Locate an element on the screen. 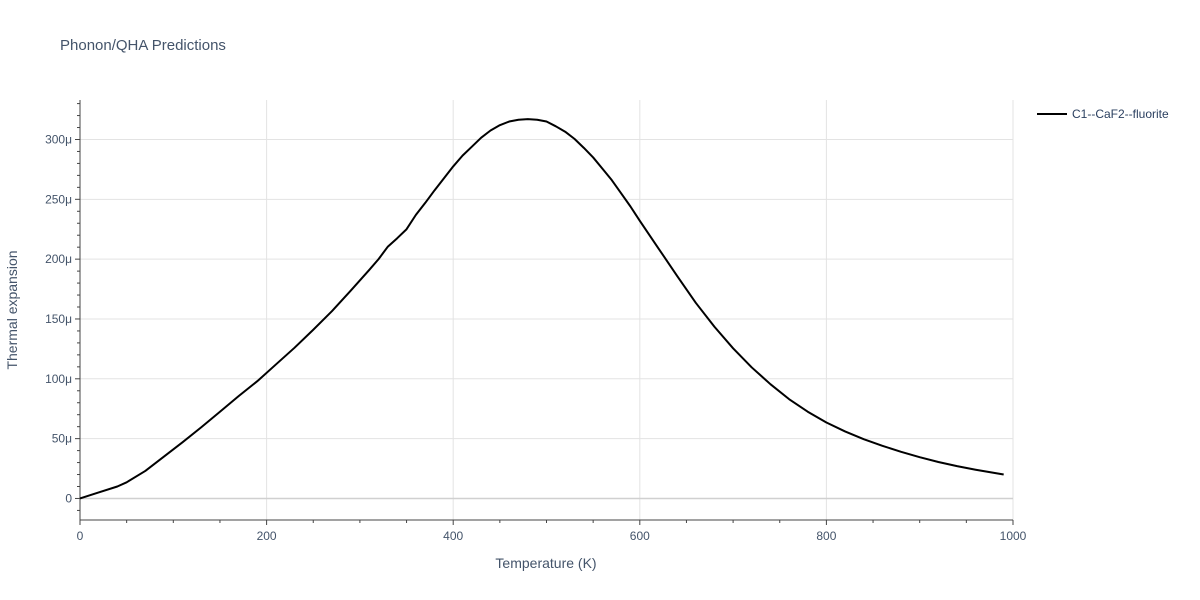  y-tick-label: 300μ is located at coordinates (58, 139).